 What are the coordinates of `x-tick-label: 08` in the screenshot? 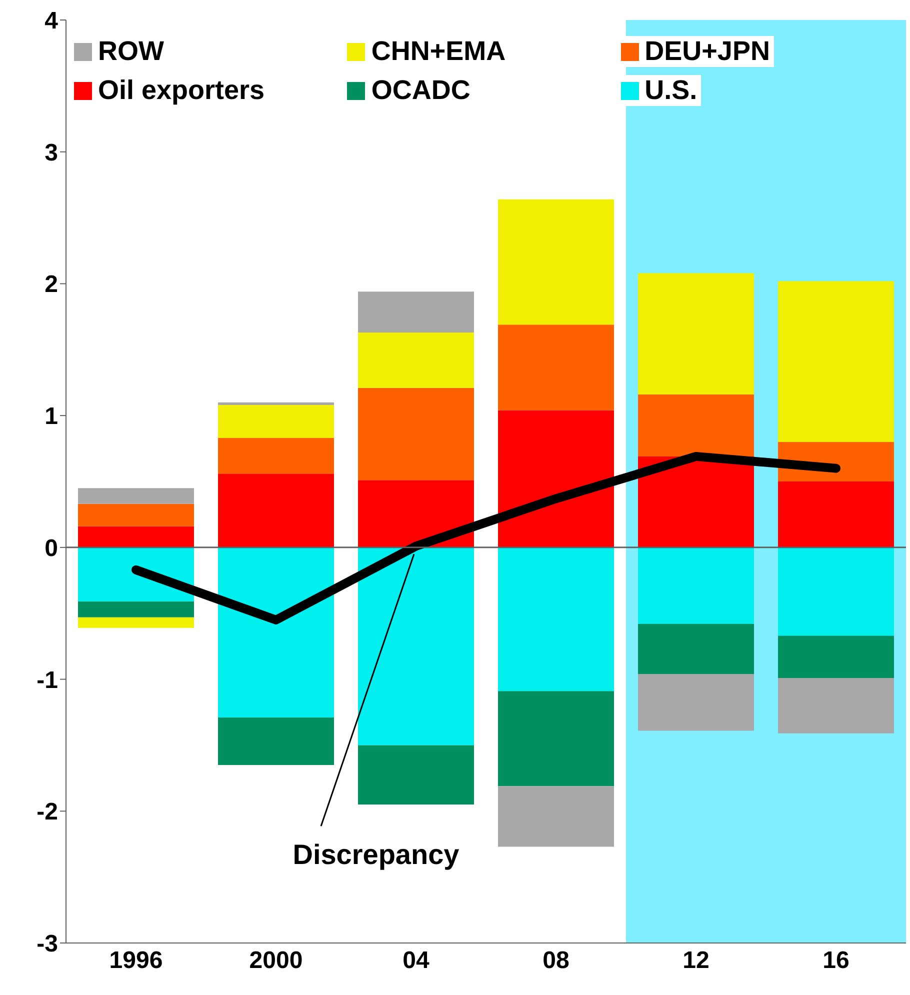 It's located at (556, 960).